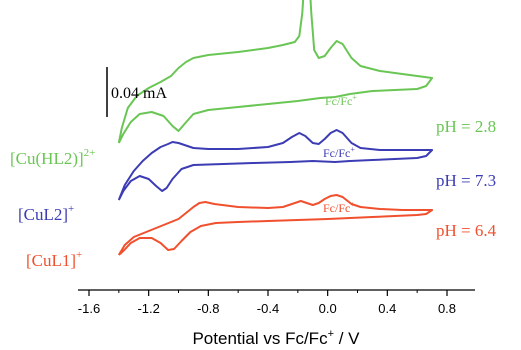  What do you see at coordinates (341, 100) in the screenshot?
I see `fc-peak-label-green: Fc/Fc+` at bounding box center [341, 100].